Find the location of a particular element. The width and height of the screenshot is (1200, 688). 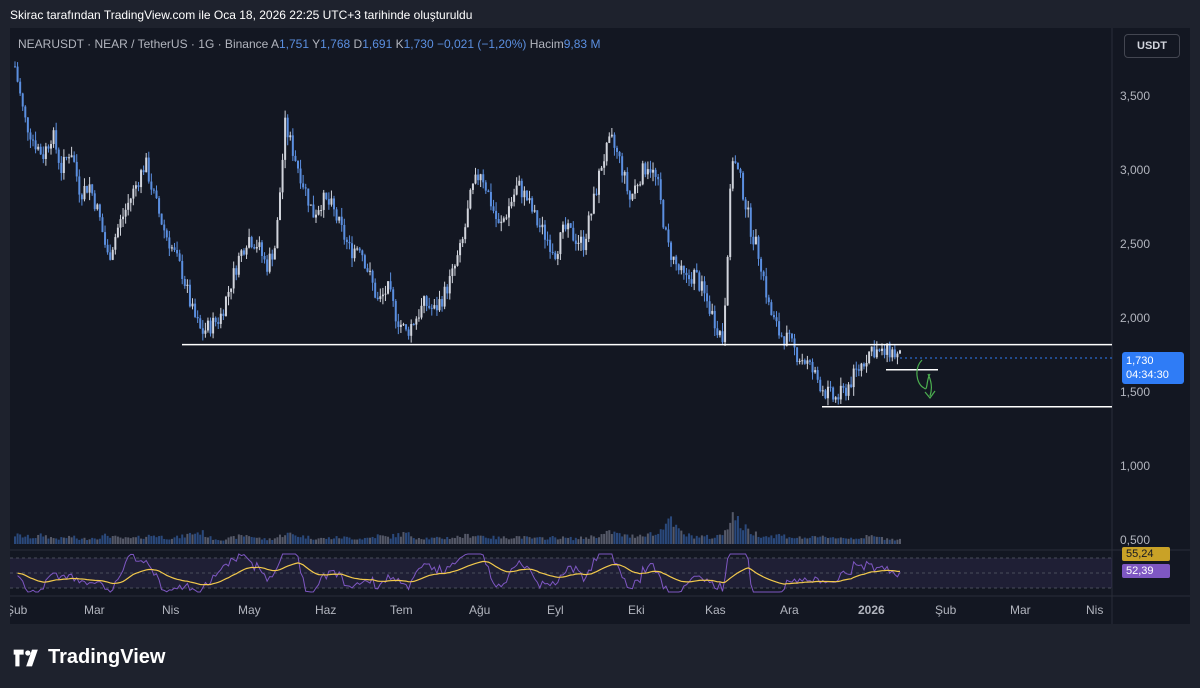

rsi-ma-tag: 55,24 is located at coordinates (1146, 554).